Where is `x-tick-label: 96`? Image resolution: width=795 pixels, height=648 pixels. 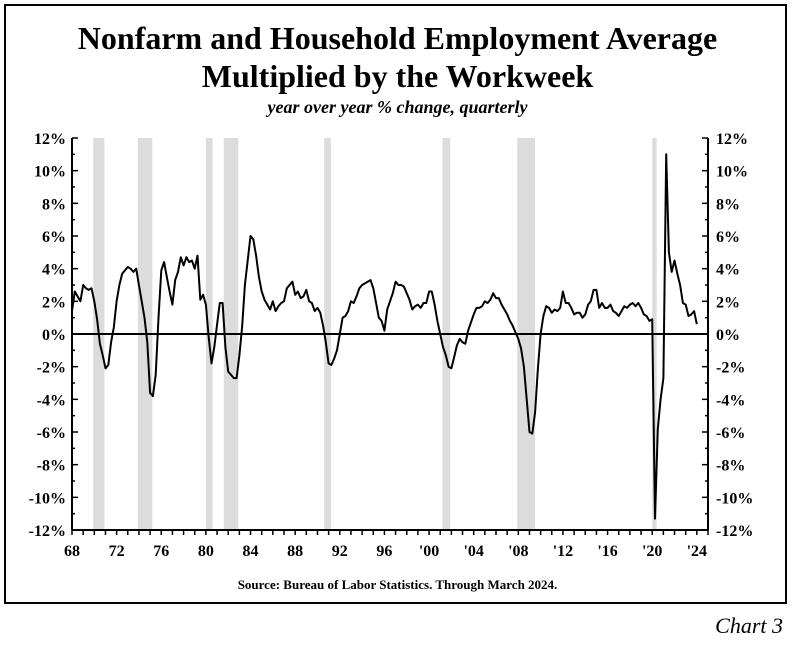
x-tick-label: 96 is located at coordinates (384, 551).